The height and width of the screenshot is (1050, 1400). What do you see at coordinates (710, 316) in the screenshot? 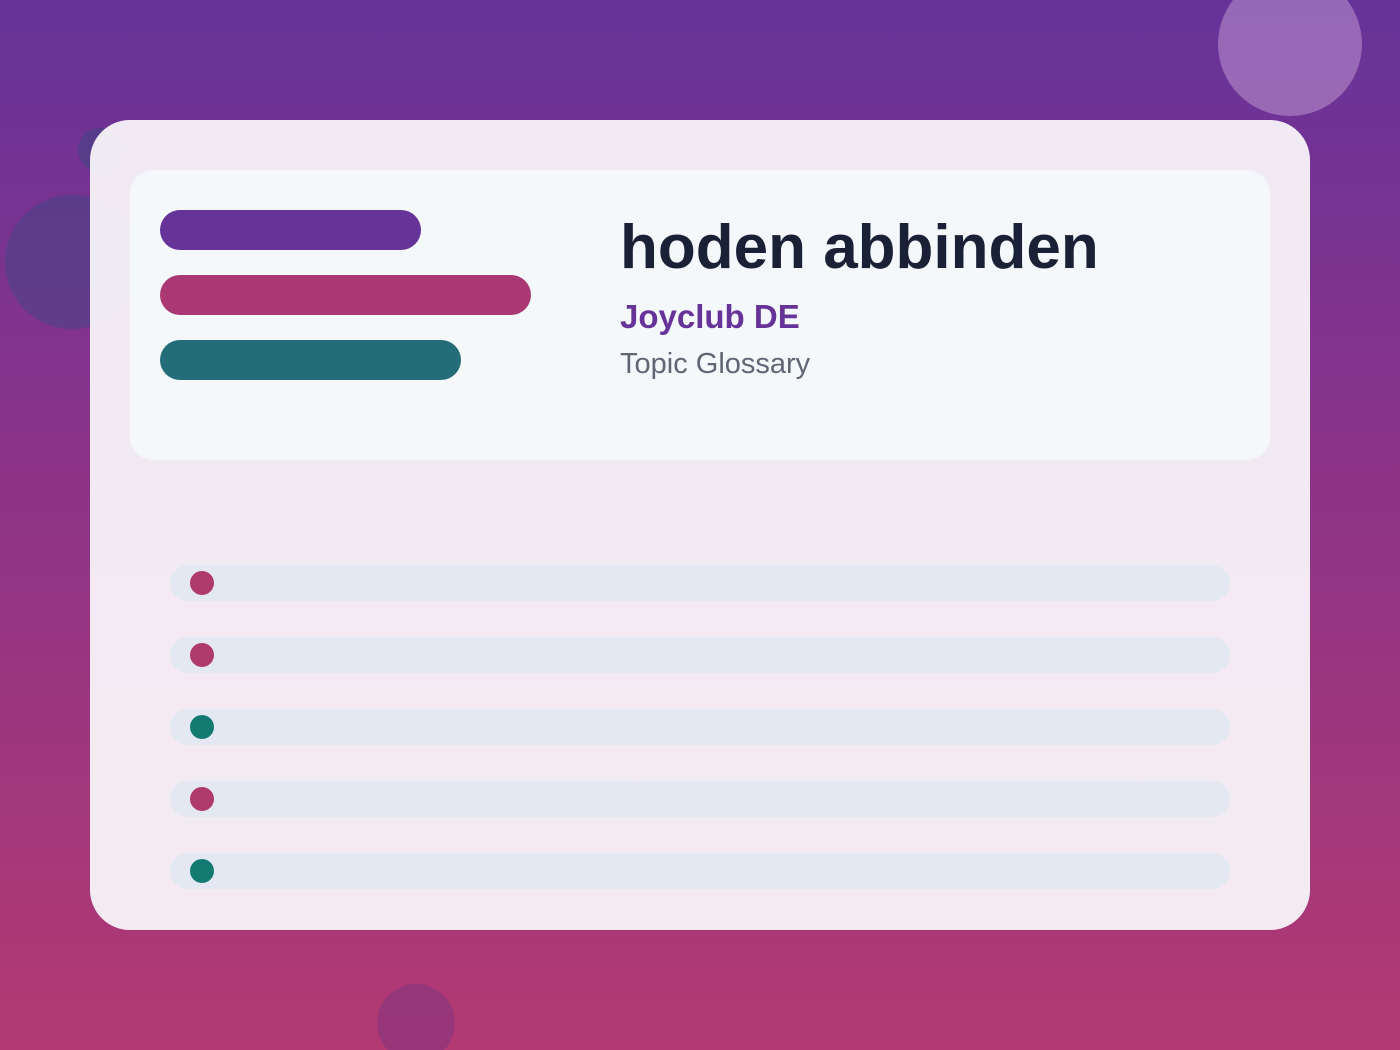
I see `brand: Joyclub DE` at bounding box center [710, 316].